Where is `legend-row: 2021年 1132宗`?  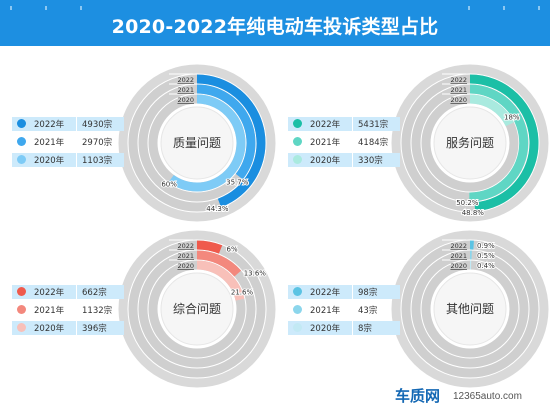 legend-row: 2021年 1132宗 is located at coordinates (68, 310).